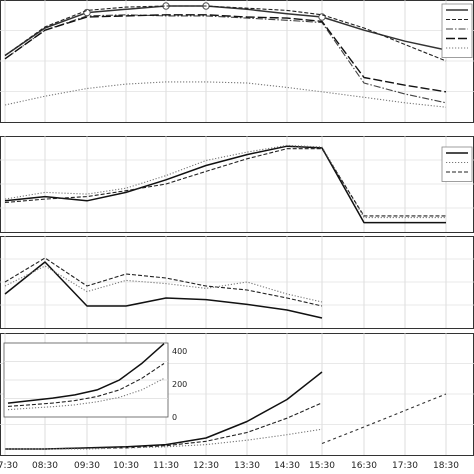  What do you see at coordinates (405, 466) in the screenshot?
I see `x-tick-label: 17:30` at bounding box center [405, 466].